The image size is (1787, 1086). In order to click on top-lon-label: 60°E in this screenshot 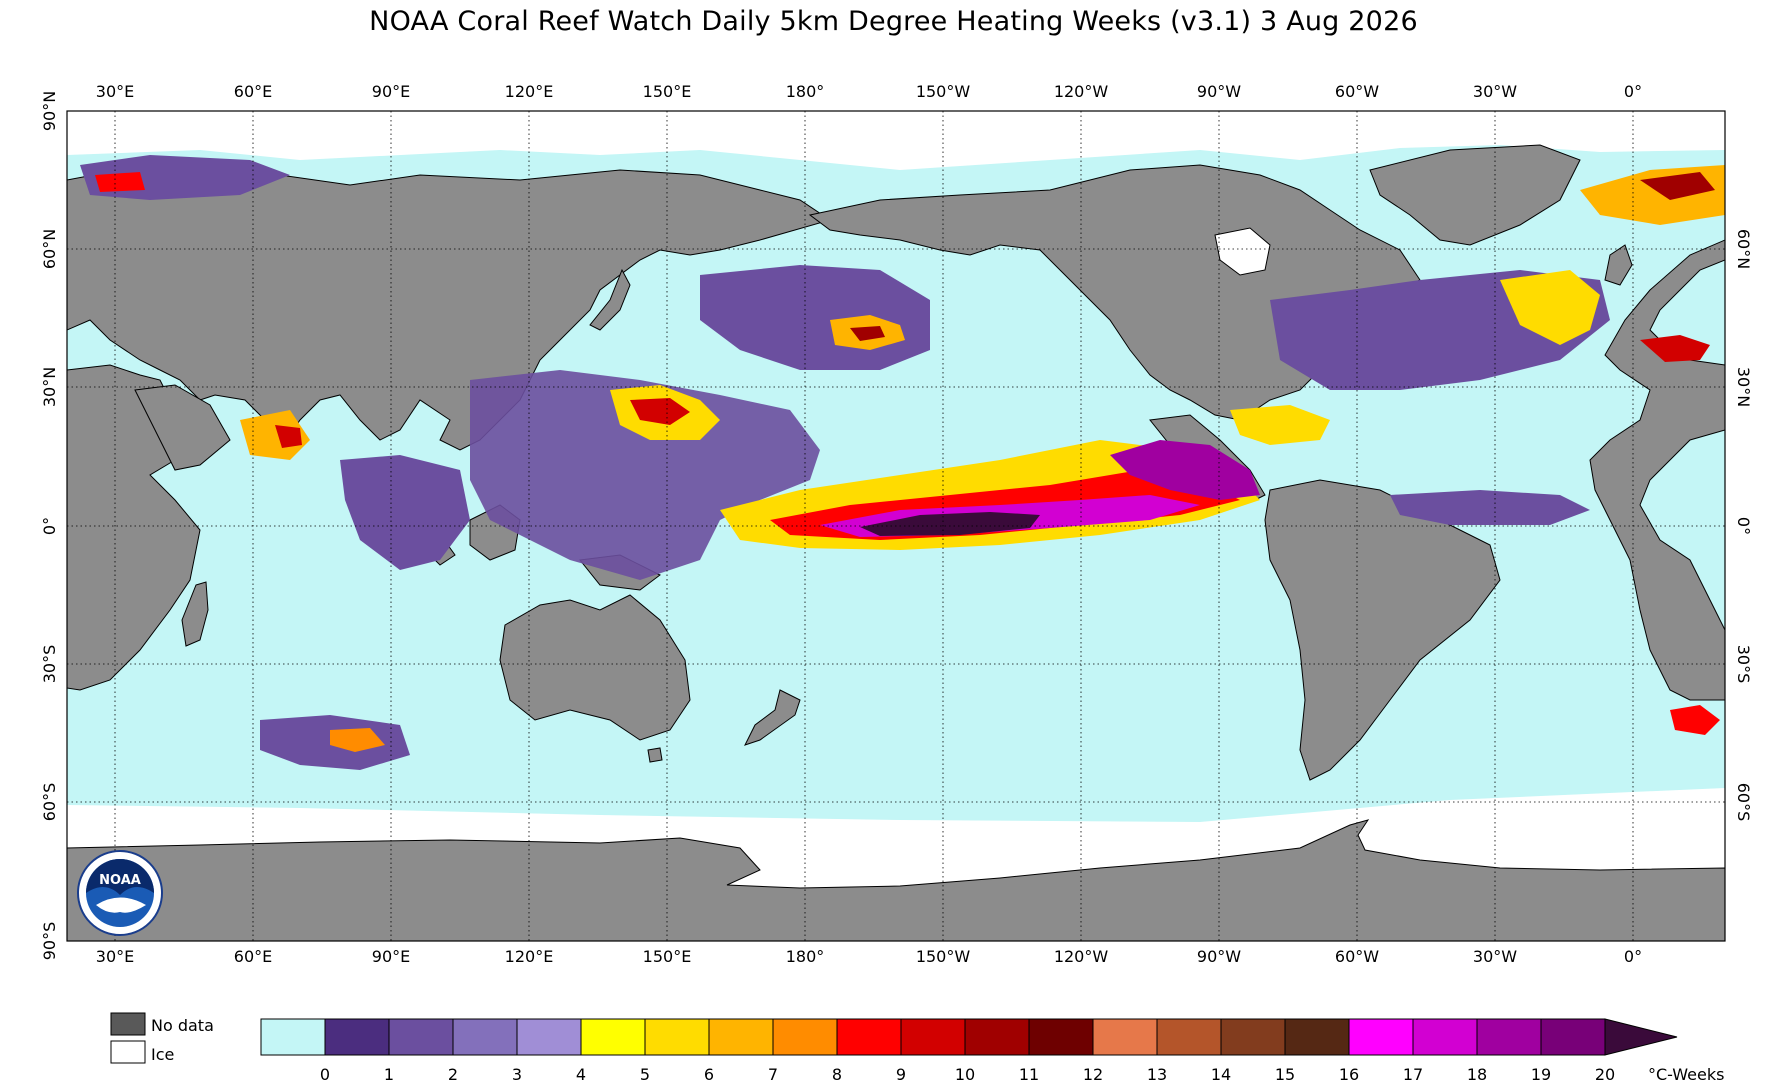, I will do `click(253, 91)`.